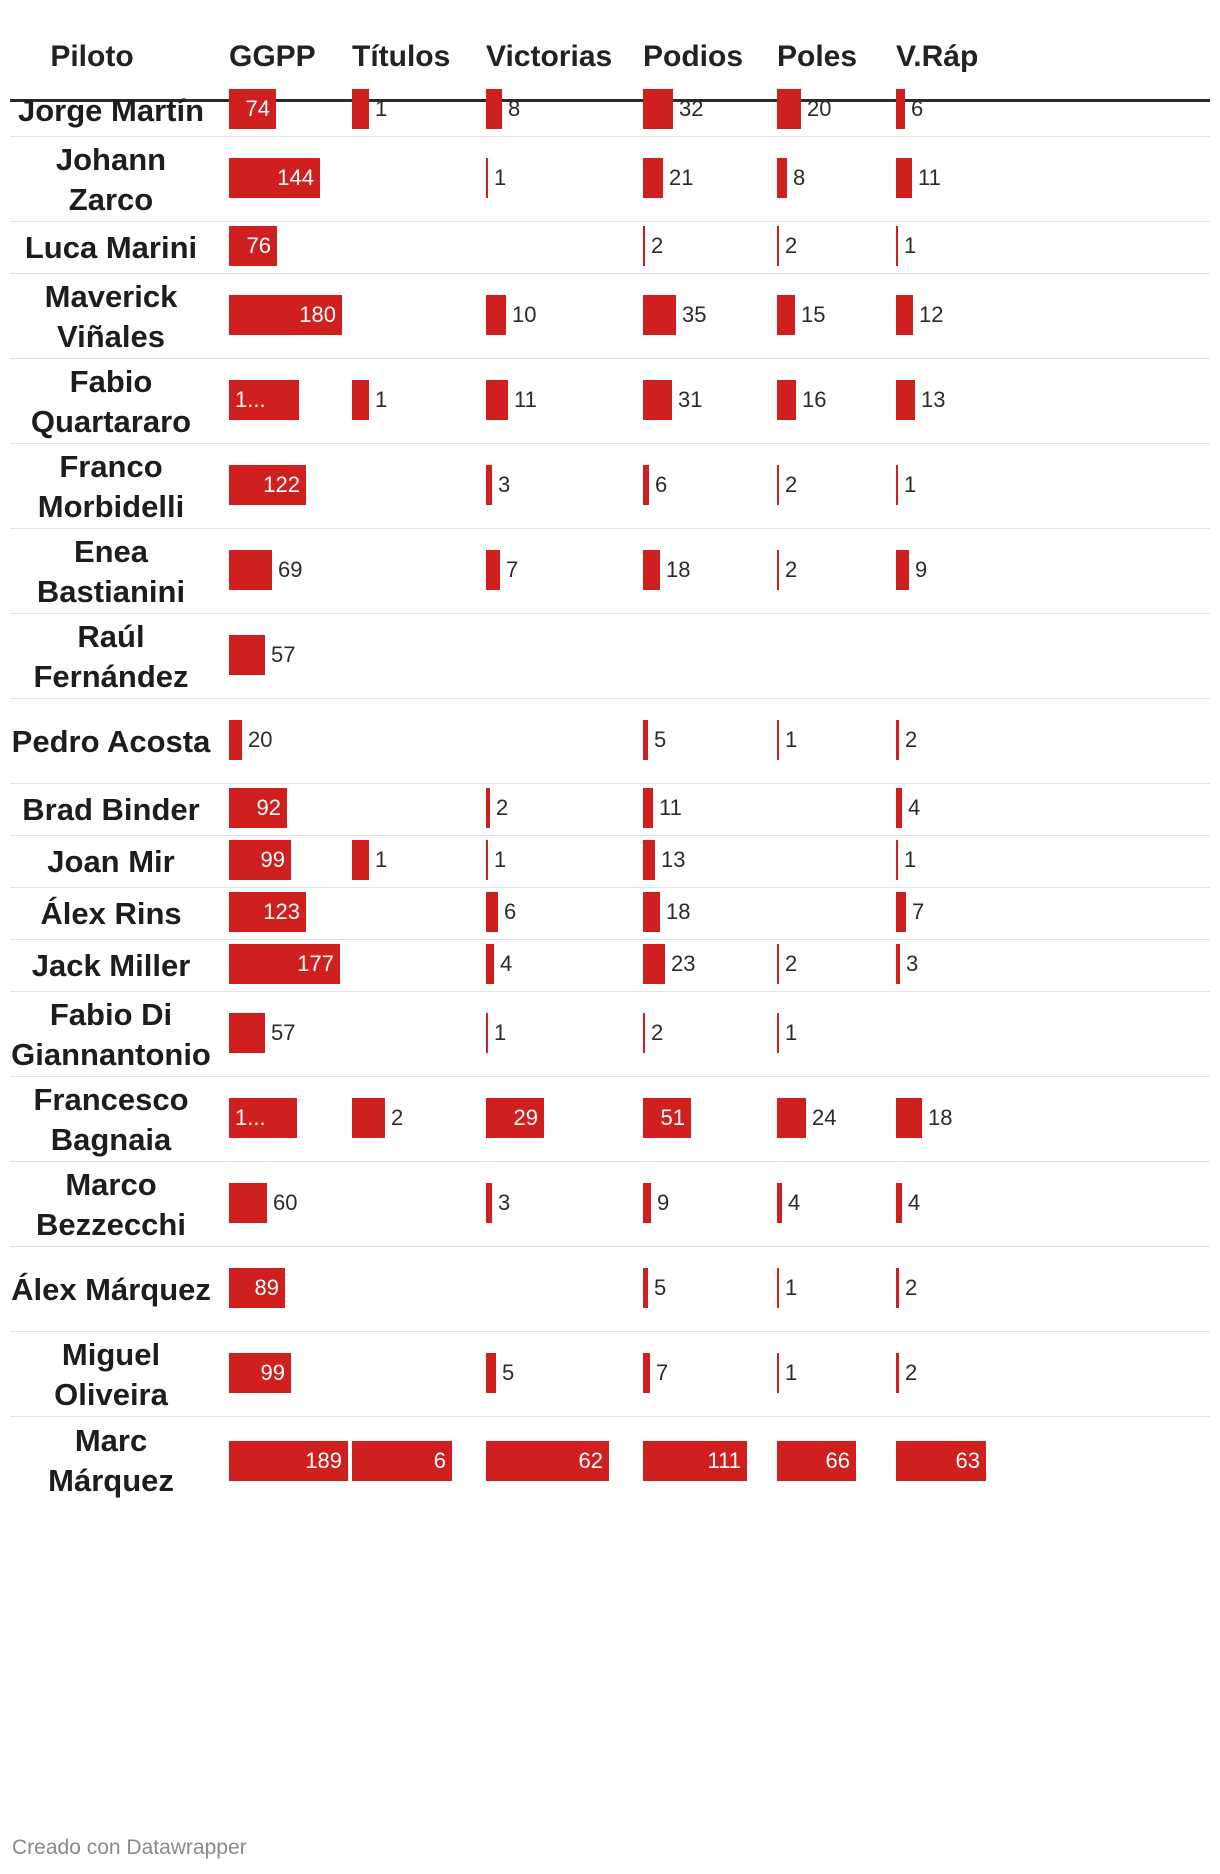 The height and width of the screenshot is (1874, 1220). I want to click on value-label-v-rap: 18, so click(940, 1117).